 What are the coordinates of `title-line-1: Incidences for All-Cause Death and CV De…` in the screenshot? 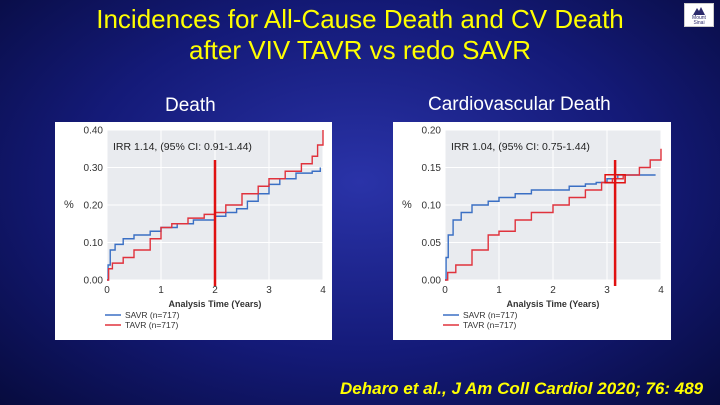 It's located at (360, 19).